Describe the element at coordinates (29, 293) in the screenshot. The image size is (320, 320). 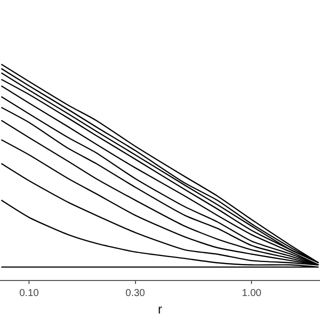
I see `x-tick-label: 0.10` at that location.